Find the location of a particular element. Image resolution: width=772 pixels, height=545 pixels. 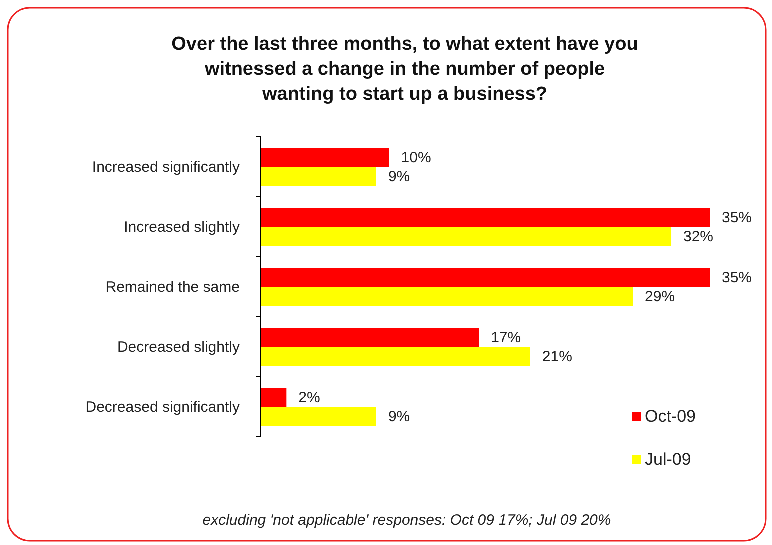

data-label: 17% is located at coordinates (506, 338).